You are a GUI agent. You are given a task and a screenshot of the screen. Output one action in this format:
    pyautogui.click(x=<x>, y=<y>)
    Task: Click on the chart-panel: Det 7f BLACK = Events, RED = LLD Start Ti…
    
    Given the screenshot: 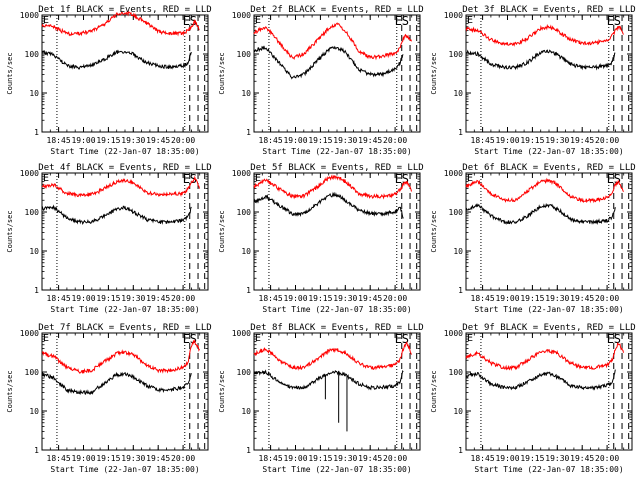 What is the action you would take?
    pyautogui.click(x=109, y=398)
    